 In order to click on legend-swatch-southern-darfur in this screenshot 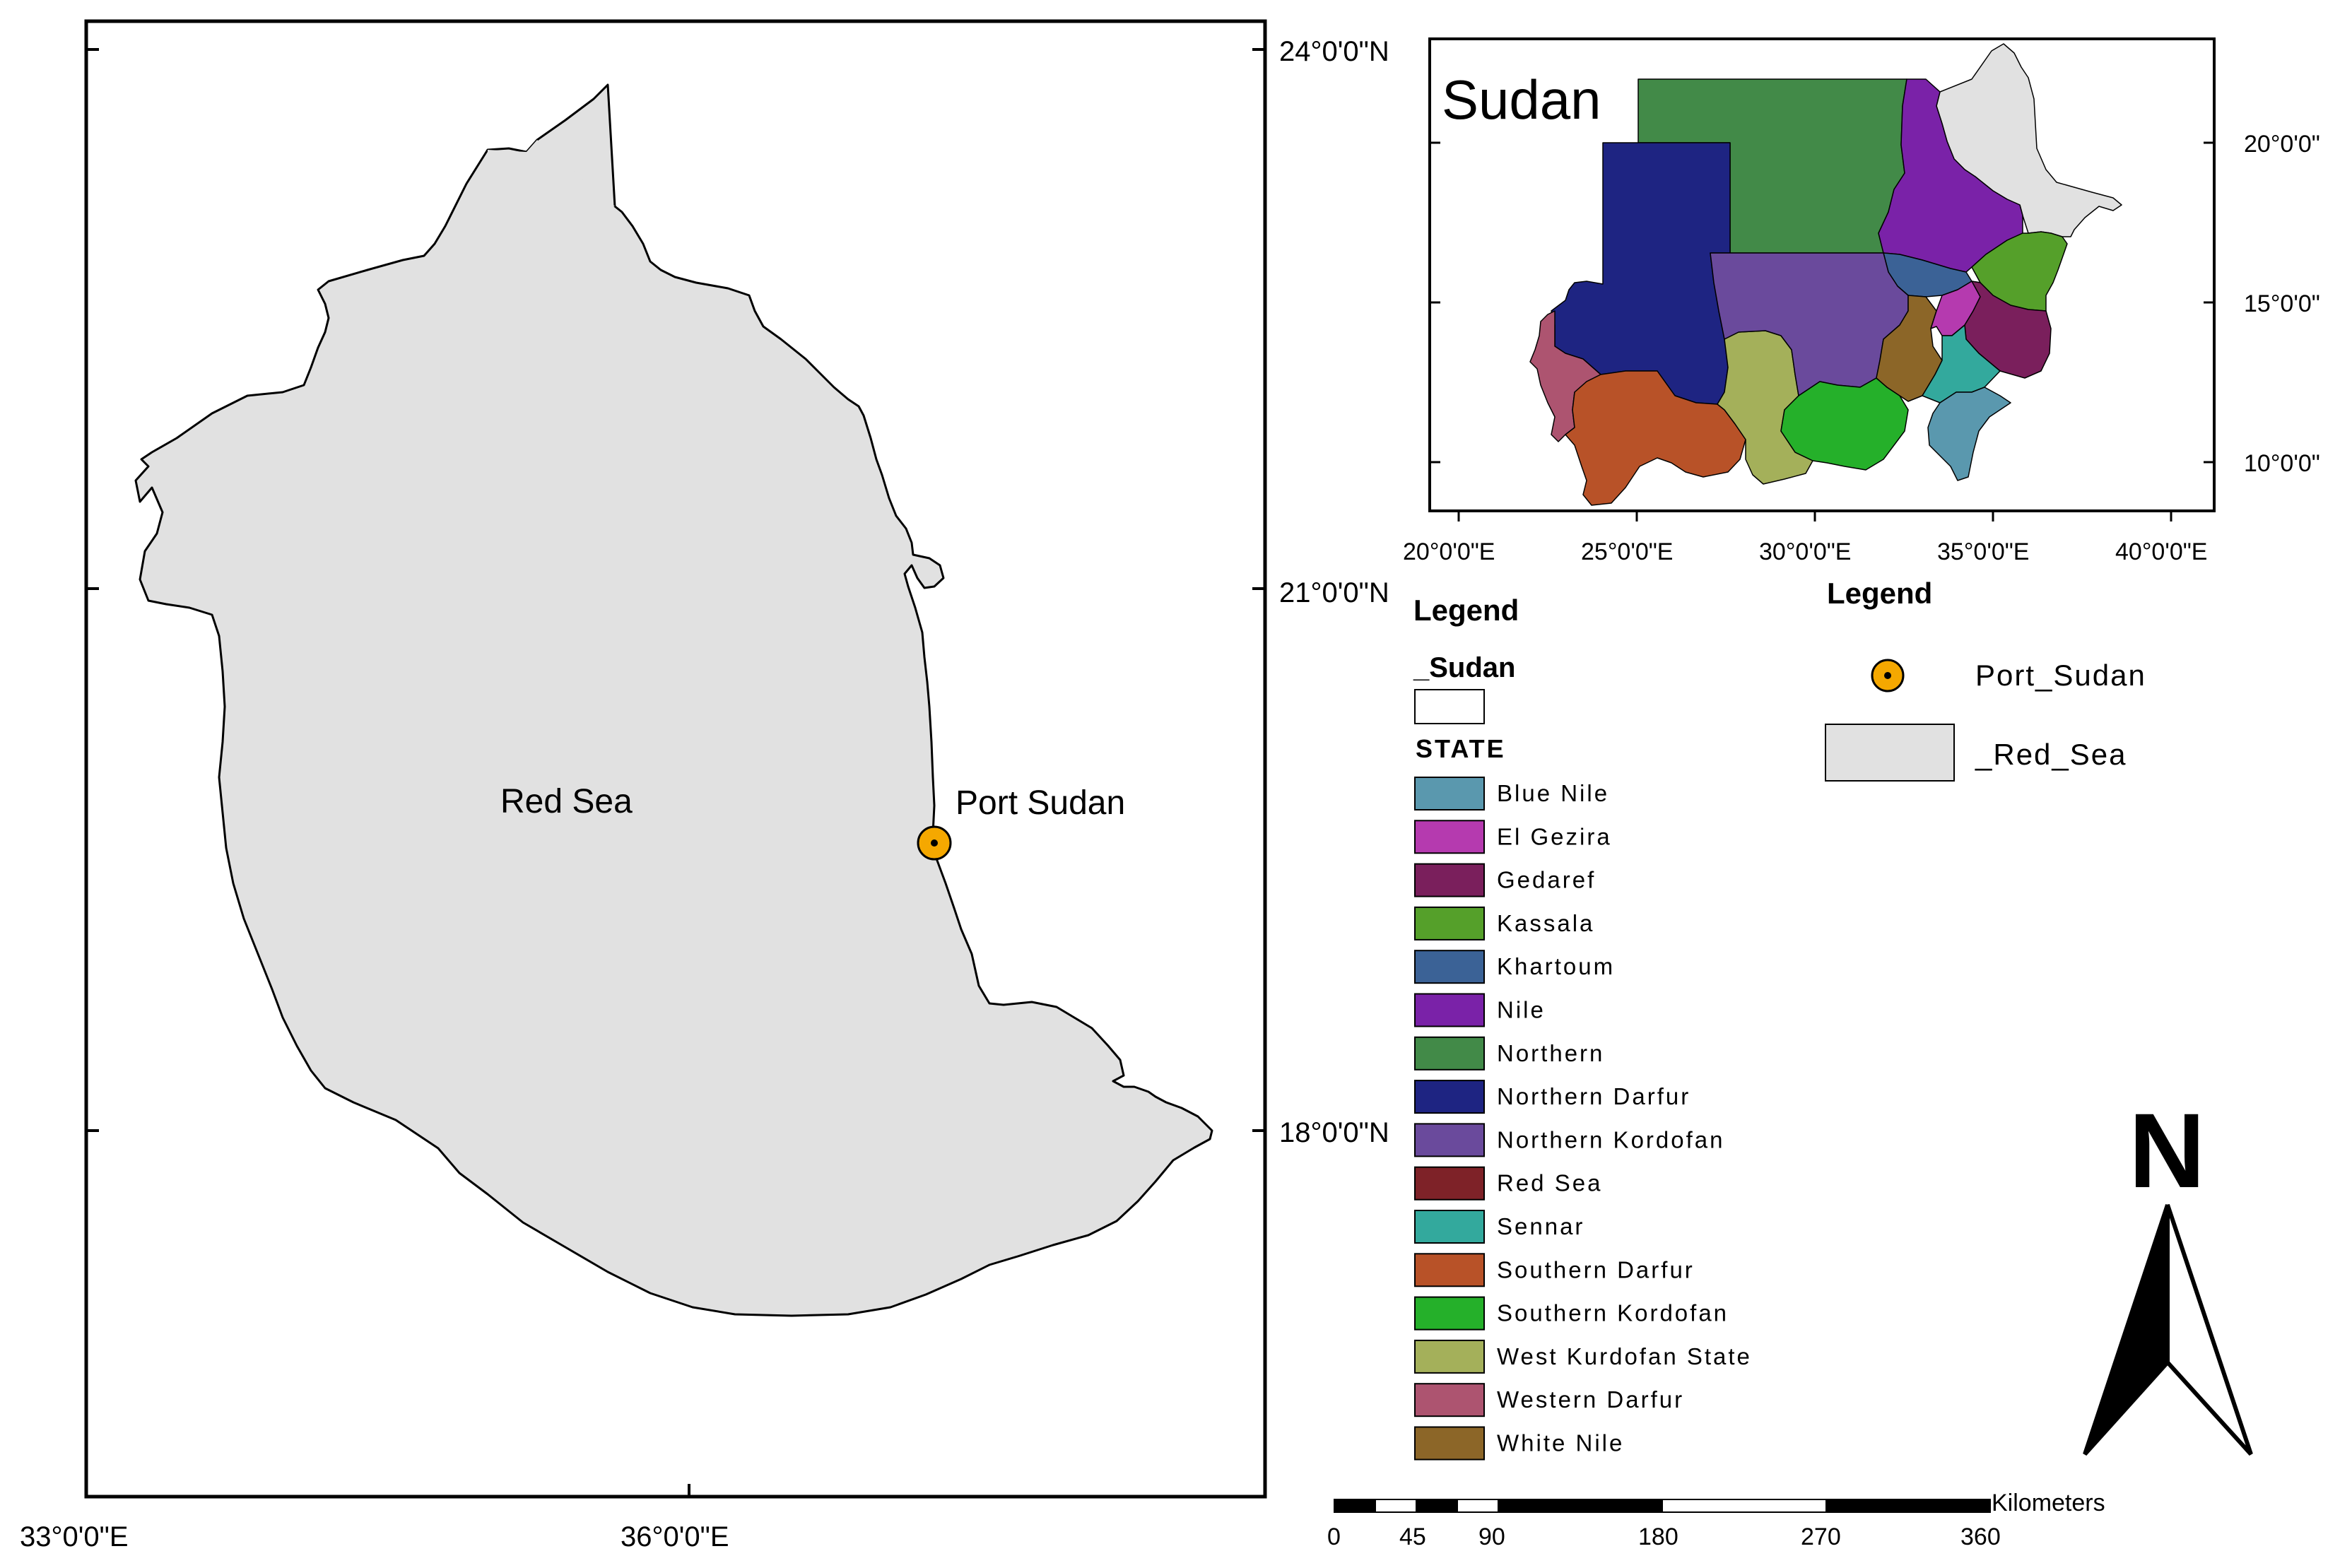, I will do `click(1450, 1270)`.